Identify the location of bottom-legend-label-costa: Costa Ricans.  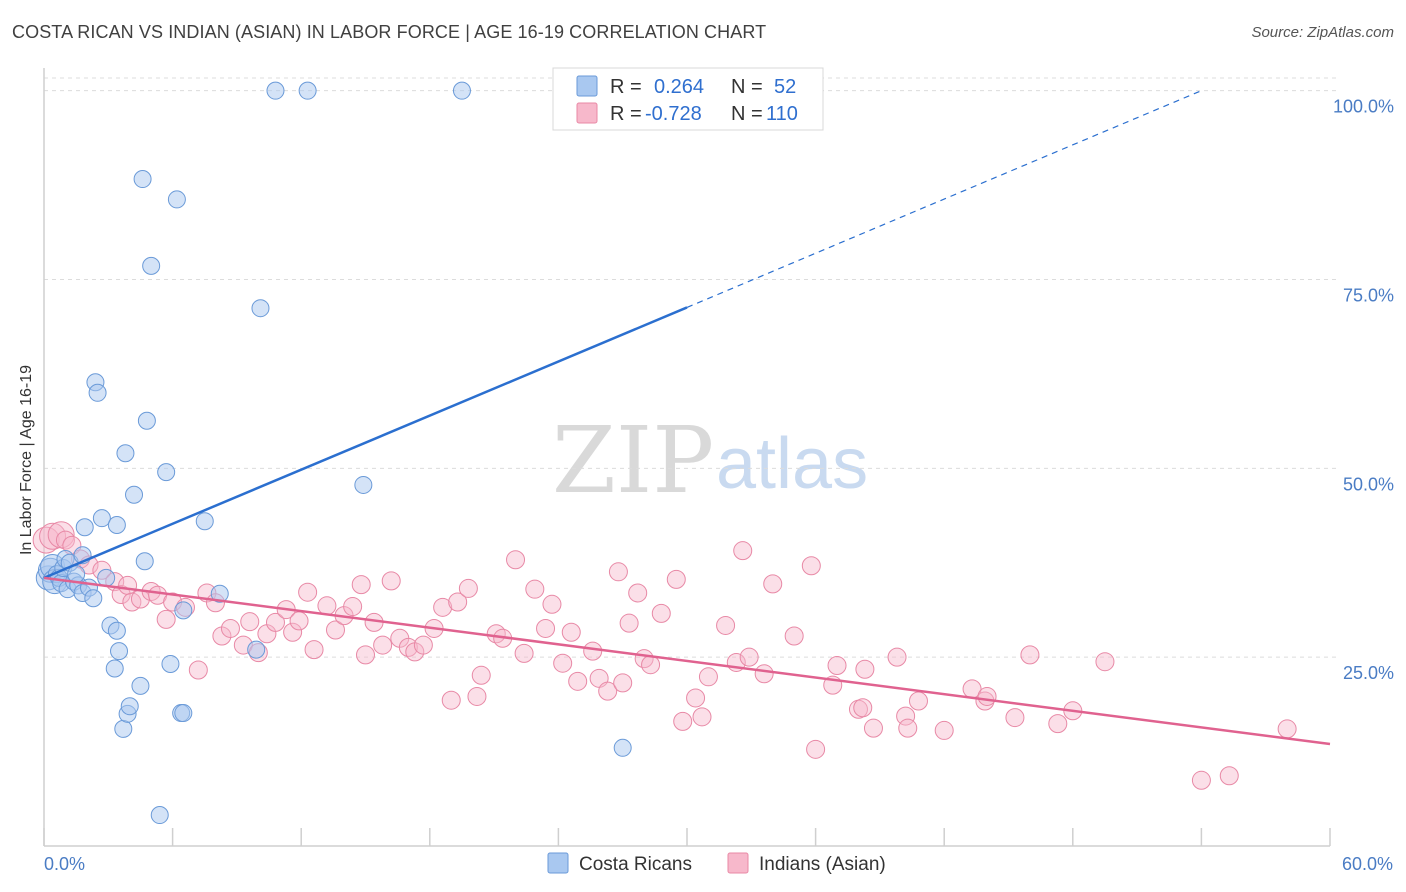
(635, 864).